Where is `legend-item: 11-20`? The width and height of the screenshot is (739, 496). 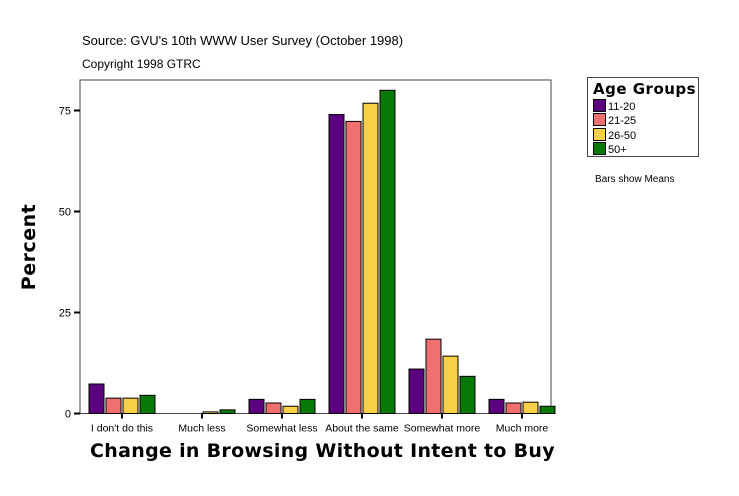
legend-item: 11-20 is located at coordinates (614, 106).